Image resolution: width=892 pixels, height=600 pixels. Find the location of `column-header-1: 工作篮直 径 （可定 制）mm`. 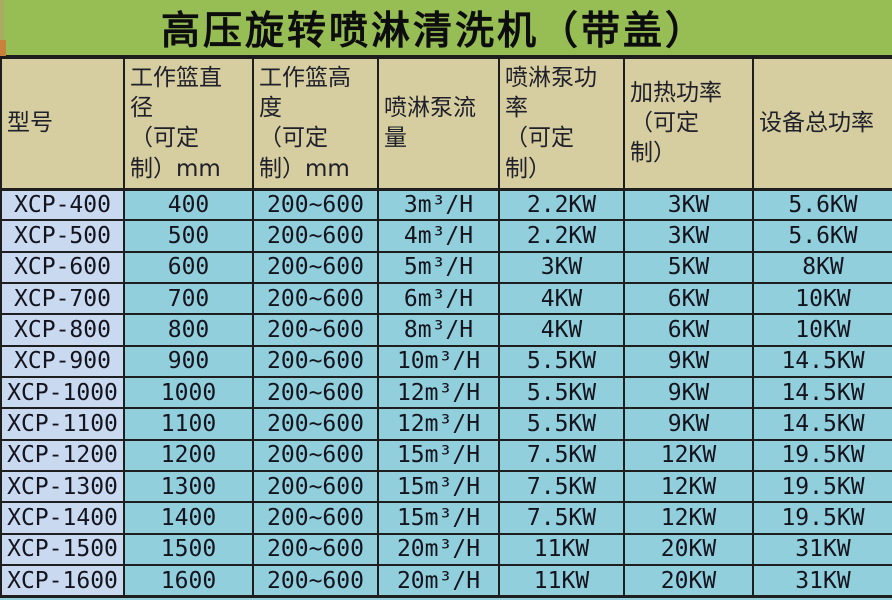

column-header-1: 工作篮直 径 （可定 制）mm is located at coordinates (188, 124).